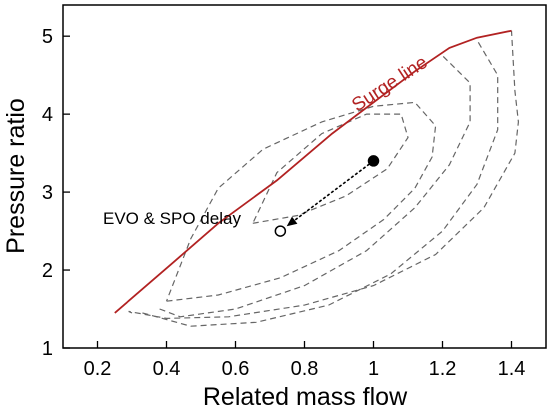 The width and height of the screenshot is (550, 411). Describe the element at coordinates (512, 369) in the screenshot. I see `x-tick-label: 1.4` at that location.